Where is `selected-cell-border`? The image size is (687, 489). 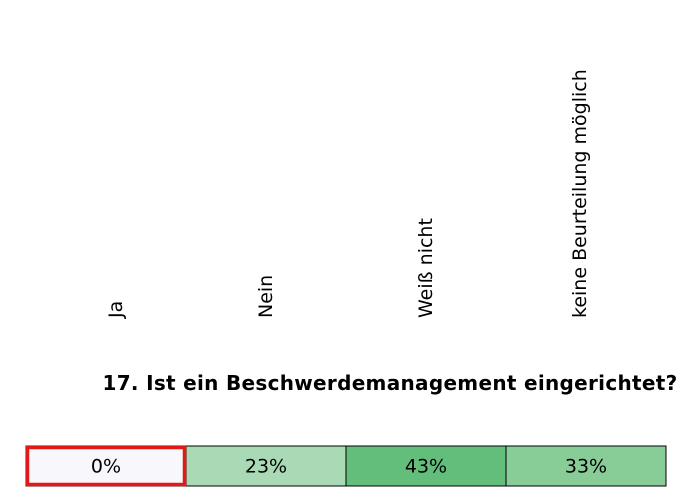 selected-cell-border is located at coordinates (106, 466).